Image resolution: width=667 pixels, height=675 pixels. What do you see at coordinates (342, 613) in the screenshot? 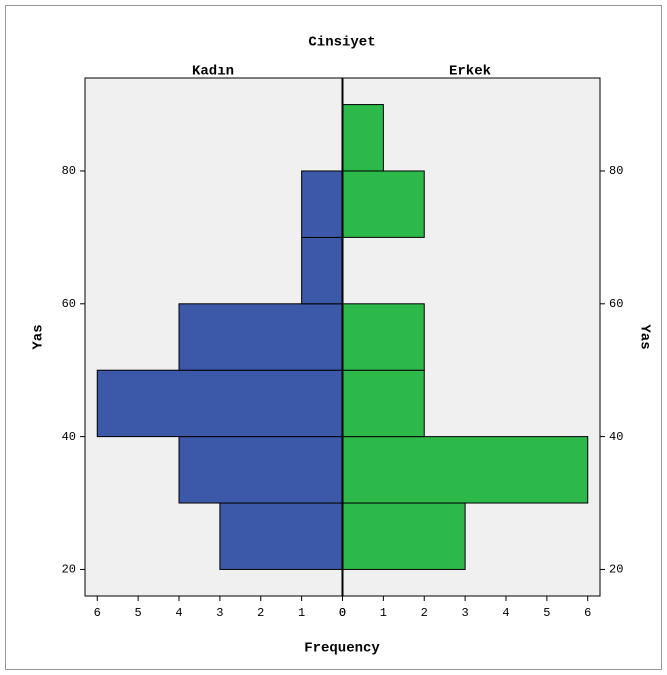
I see `x-tick-label: 0` at bounding box center [342, 613].